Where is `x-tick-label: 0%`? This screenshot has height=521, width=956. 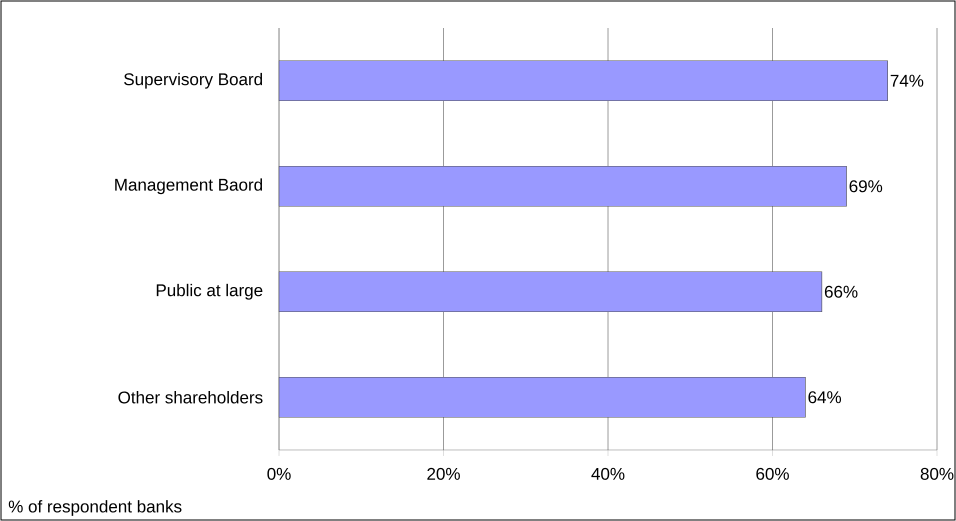 x-tick-label: 0% is located at coordinates (279, 474).